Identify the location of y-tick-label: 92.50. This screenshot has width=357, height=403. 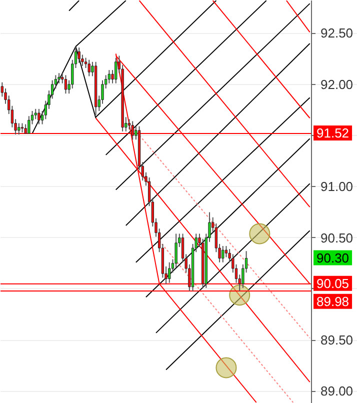
(337, 33).